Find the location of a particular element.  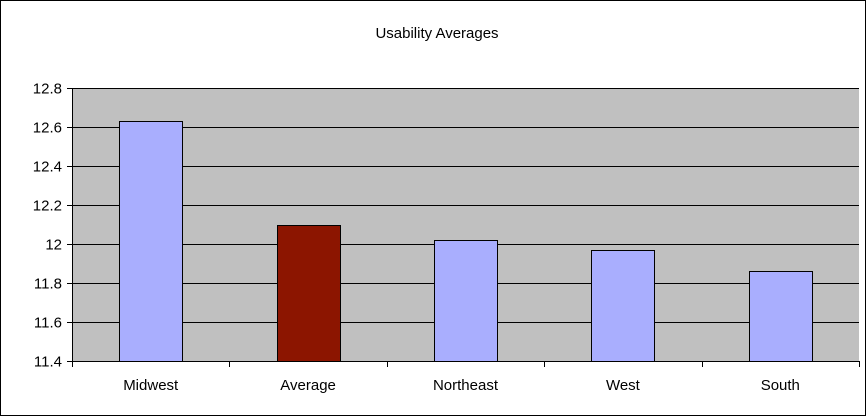

y-tick-labels: 11.4 11.6 11.8 12 12.2 12.4 12.6 12.8 is located at coordinates (47, 226).